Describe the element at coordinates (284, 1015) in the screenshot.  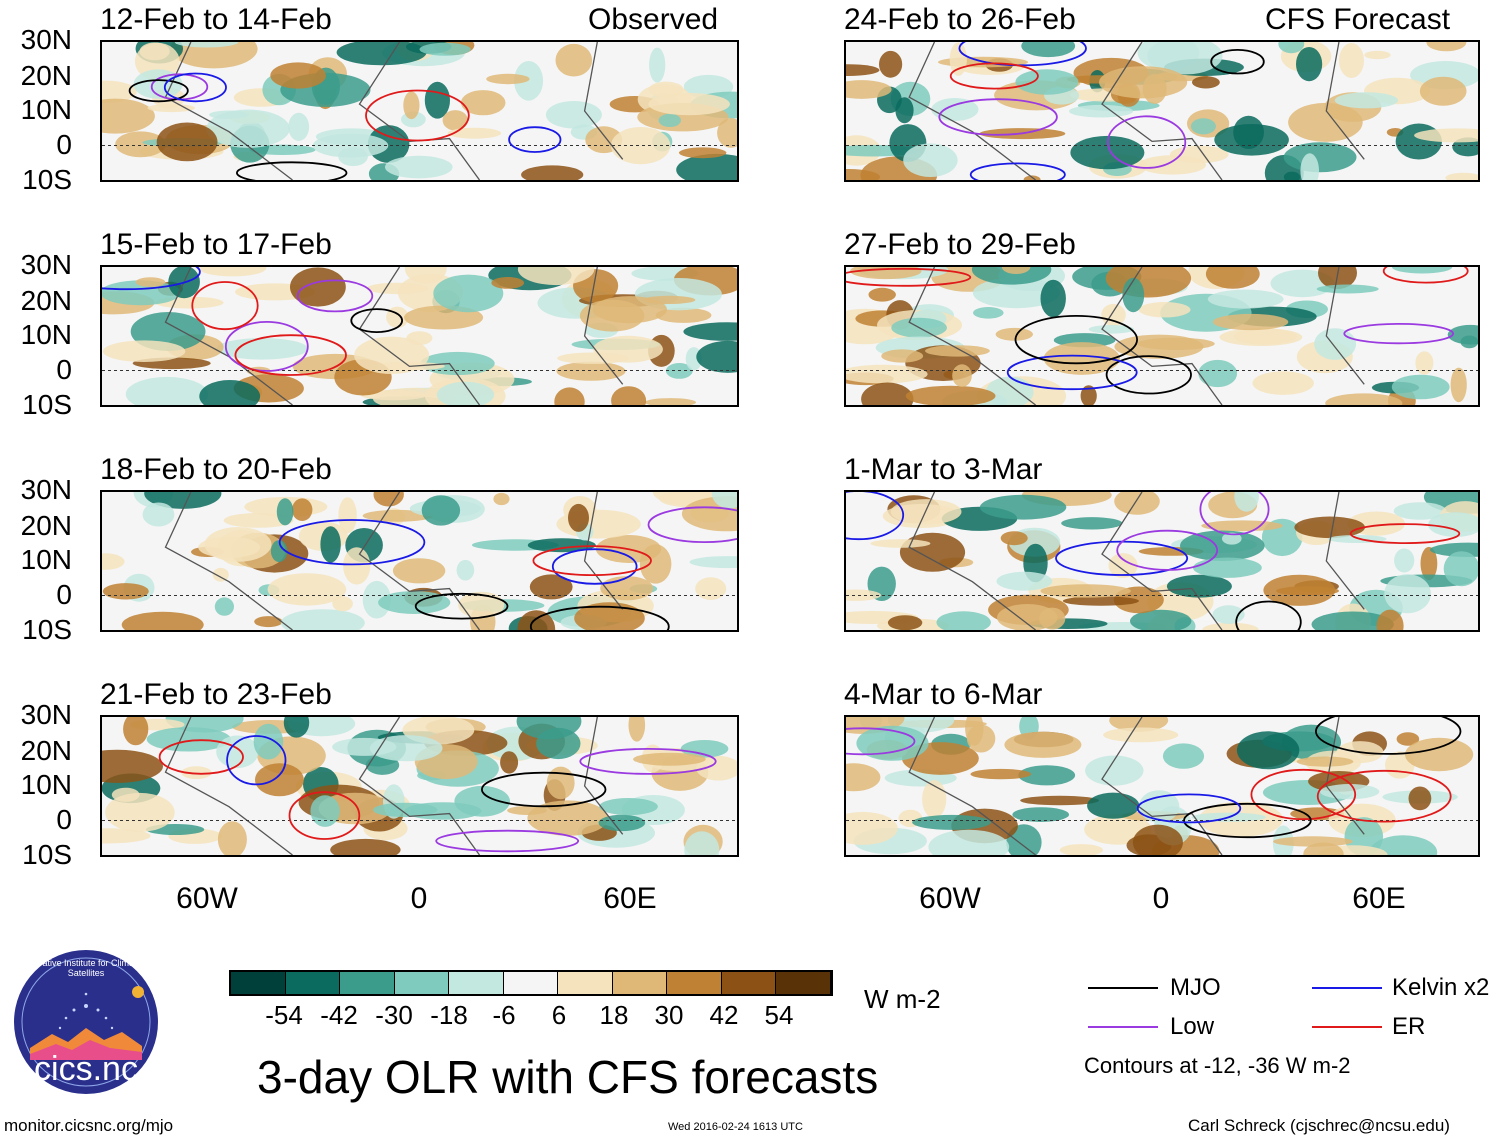
I see `colorbar-label: -54` at that location.